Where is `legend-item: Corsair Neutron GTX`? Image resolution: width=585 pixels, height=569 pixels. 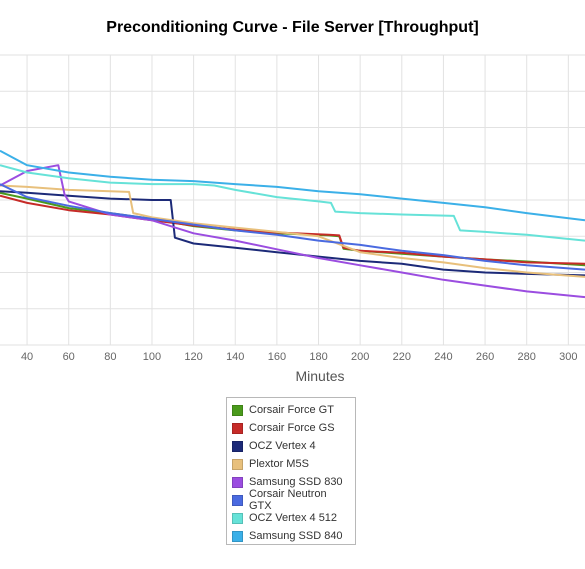
legend-item: Corsair Neutron GTX is located at coordinates (291, 500).